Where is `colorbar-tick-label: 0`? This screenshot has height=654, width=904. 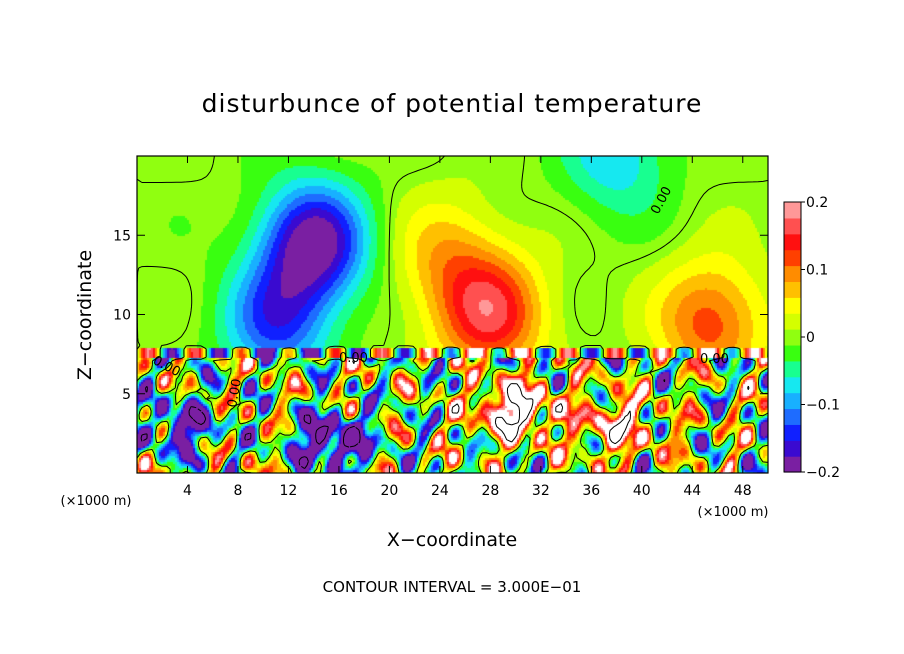
colorbar-tick-label: 0 is located at coordinates (810, 338).